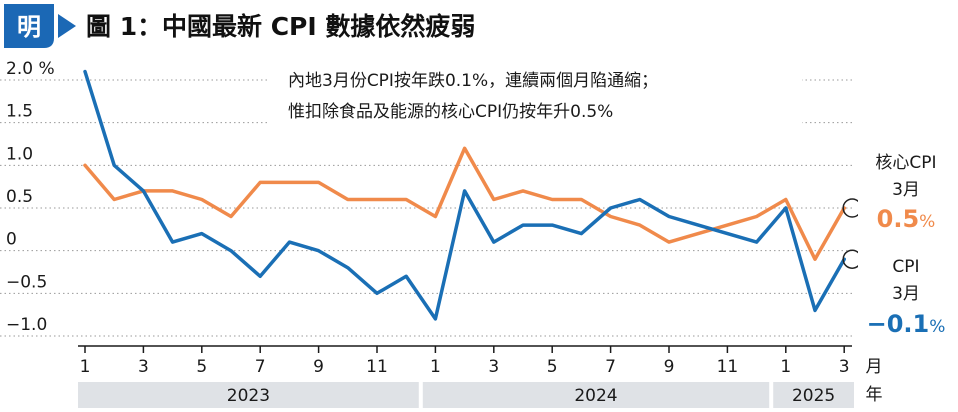 This screenshot has width=958, height=412. Describe the element at coordinates (318, 26) in the screenshot. I see `chart-title: 中國最新 CPI 數據依然疲弱` at that location.